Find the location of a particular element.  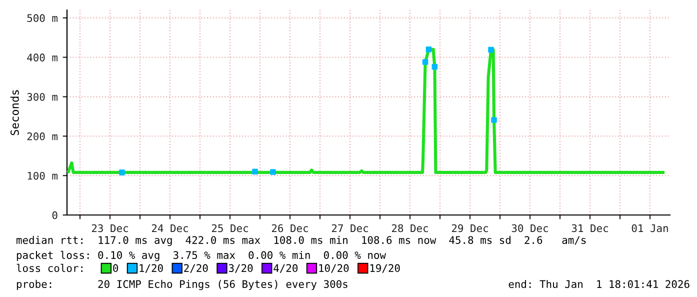

x-tick-label: 25 Dec is located at coordinates (230, 228).